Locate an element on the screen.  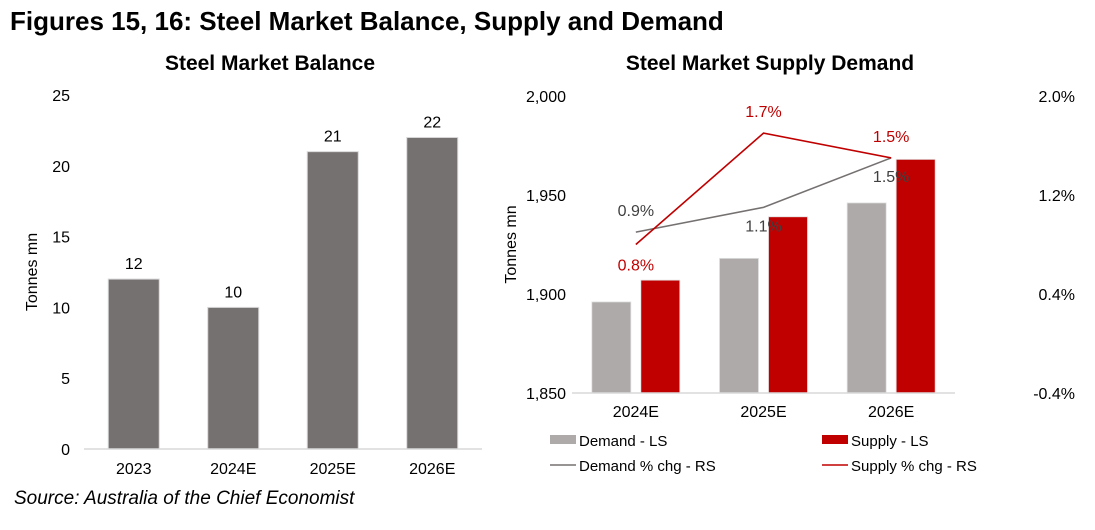
source-note: Source: Australia of the Chief Economist is located at coordinates (184, 498).